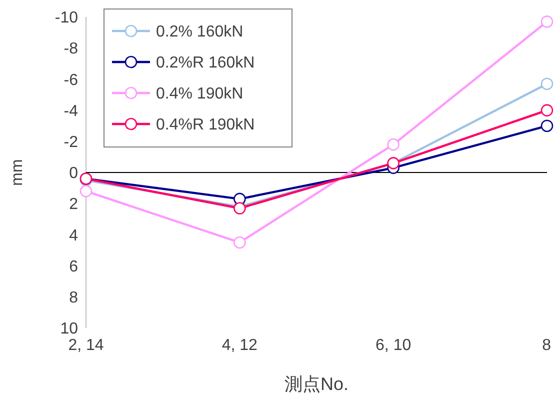  What do you see at coordinates (71, 142) in the screenshot?
I see `y-tick-label: -2` at bounding box center [71, 142].